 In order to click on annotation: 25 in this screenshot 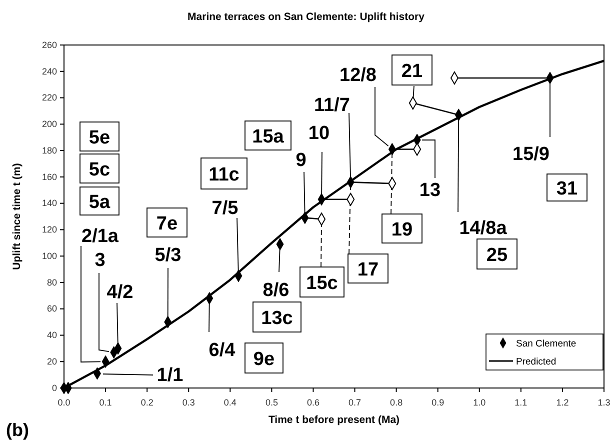, I will do `click(497, 255)`.